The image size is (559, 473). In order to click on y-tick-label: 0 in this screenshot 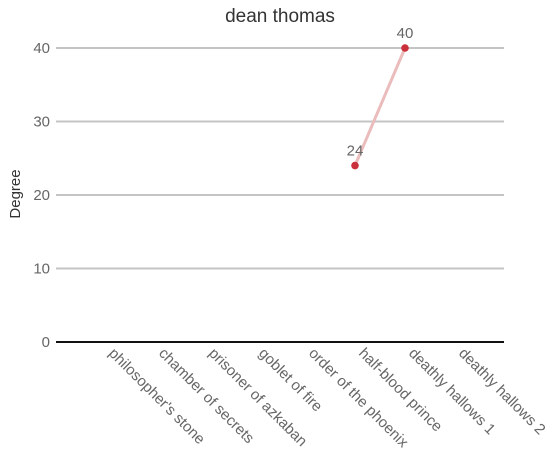, I will do `click(46, 342)`.